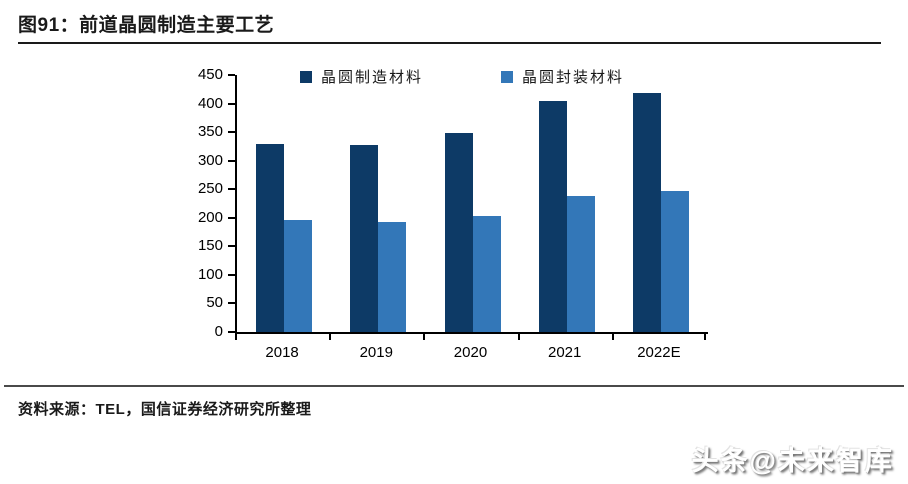 The height and width of the screenshot is (484, 908). I want to click on bar-晶圆制造材料-2020, so click(458, 232).